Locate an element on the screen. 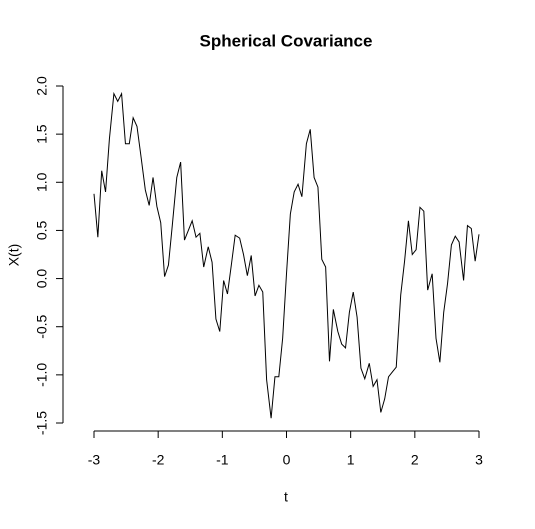 The image size is (535, 529). y-tick-label: 2.0 is located at coordinates (42, 86).